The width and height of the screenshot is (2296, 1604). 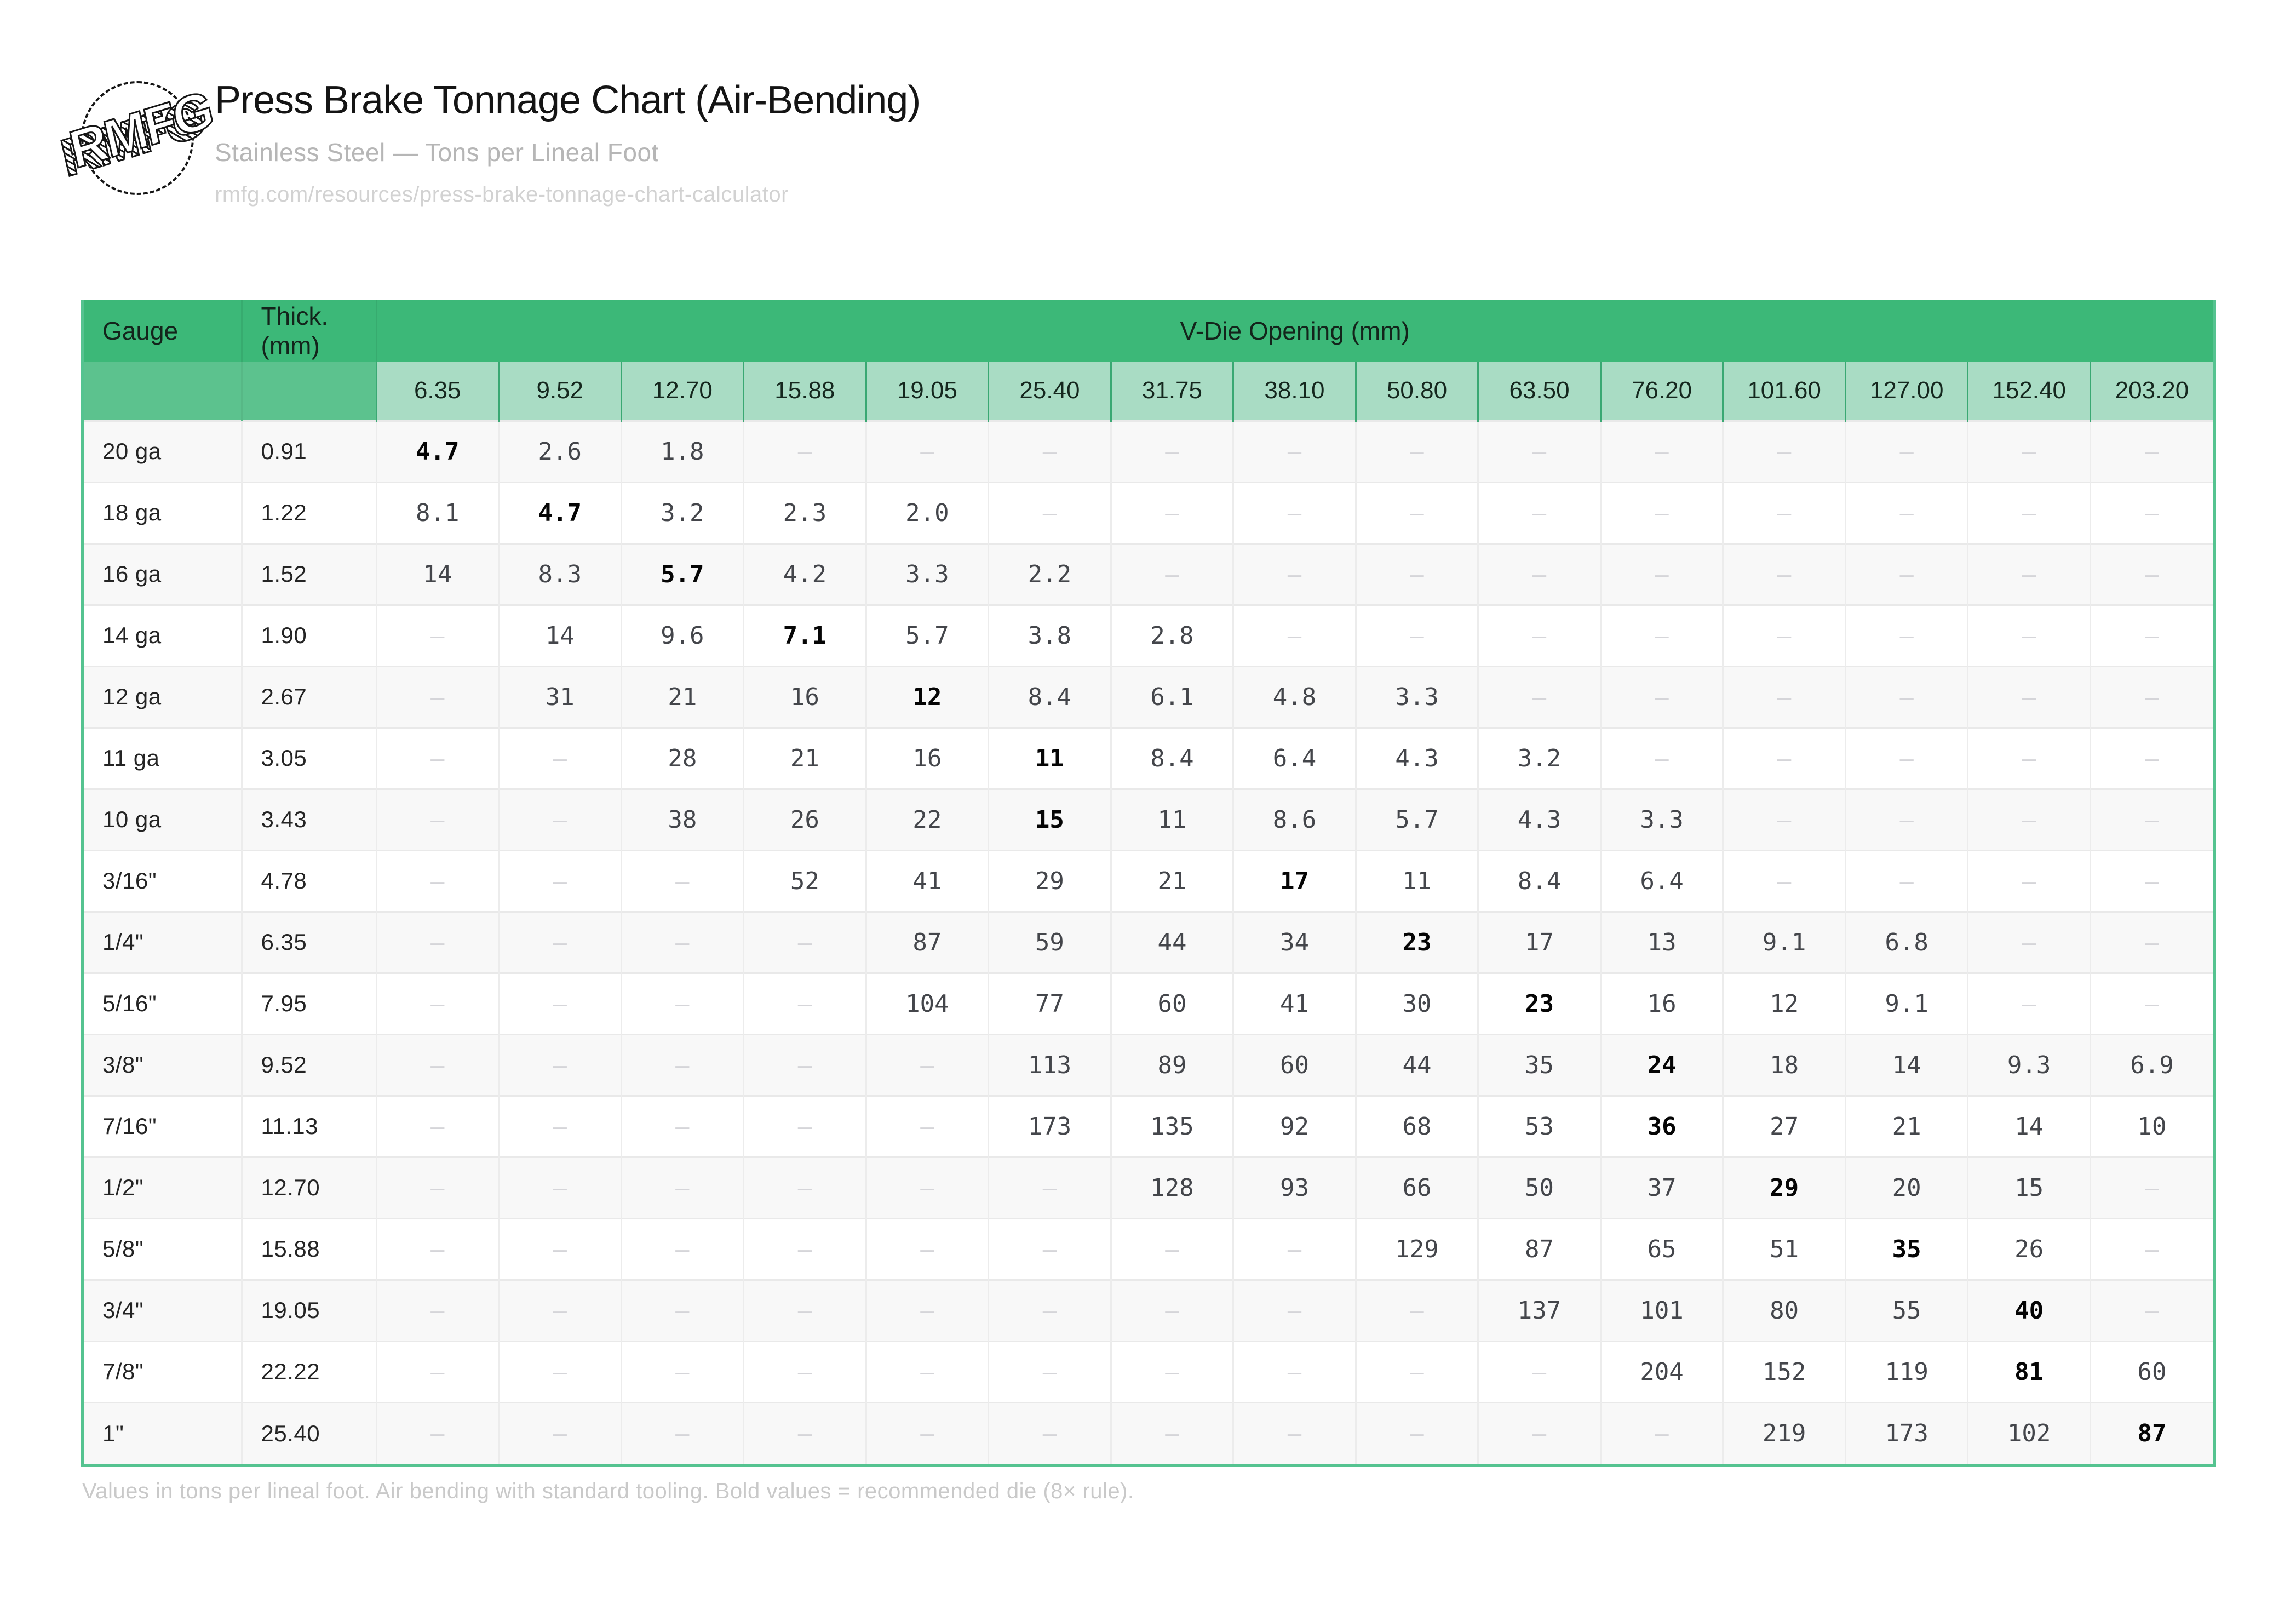 What do you see at coordinates (560, 696) in the screenshot?
I see `tonnage-cell: 31` at bounding box center [560, 696].